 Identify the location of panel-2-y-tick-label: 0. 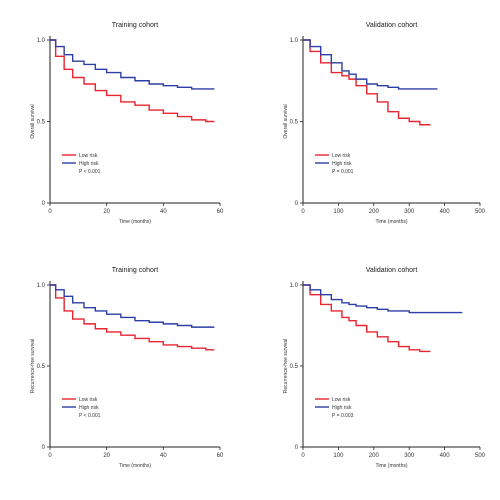
(297, 204).